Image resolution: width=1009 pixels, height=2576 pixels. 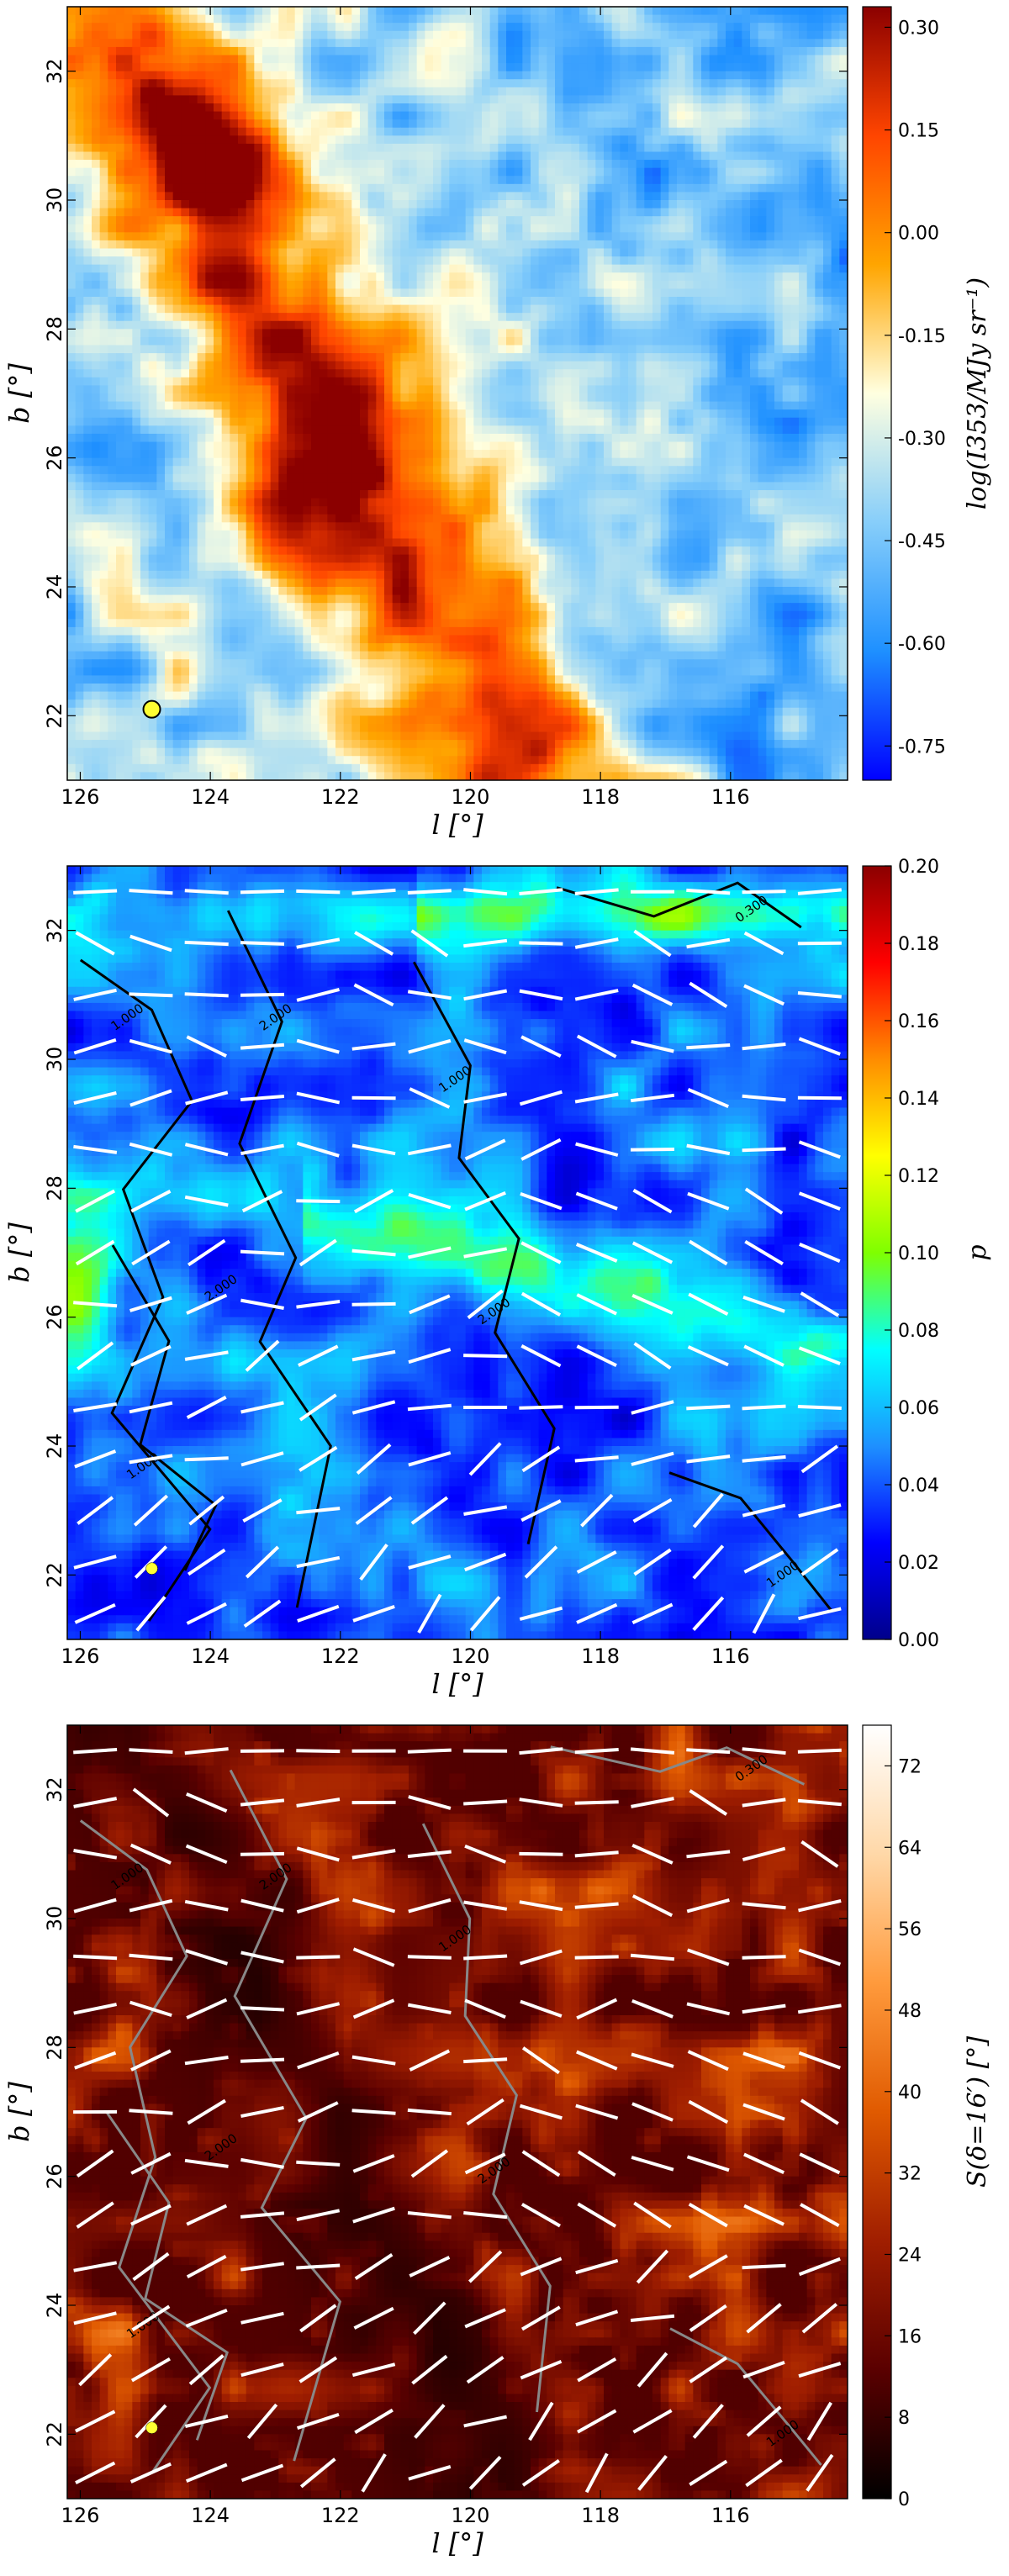 I want to click on colorbar-label: p, so click(x=977, y=1252).